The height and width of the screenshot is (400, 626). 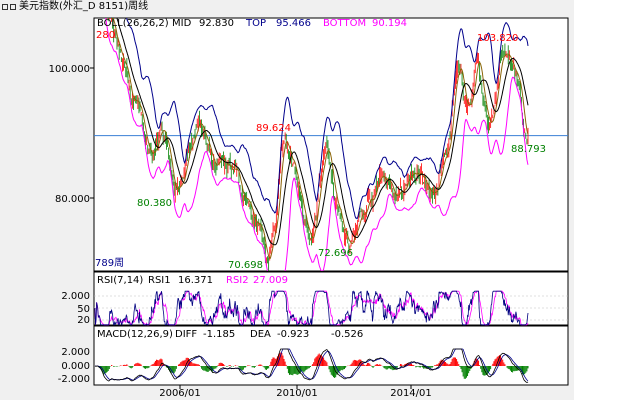 I want to click on macd-dea-value: -0.923, so click(x=293, y=334).